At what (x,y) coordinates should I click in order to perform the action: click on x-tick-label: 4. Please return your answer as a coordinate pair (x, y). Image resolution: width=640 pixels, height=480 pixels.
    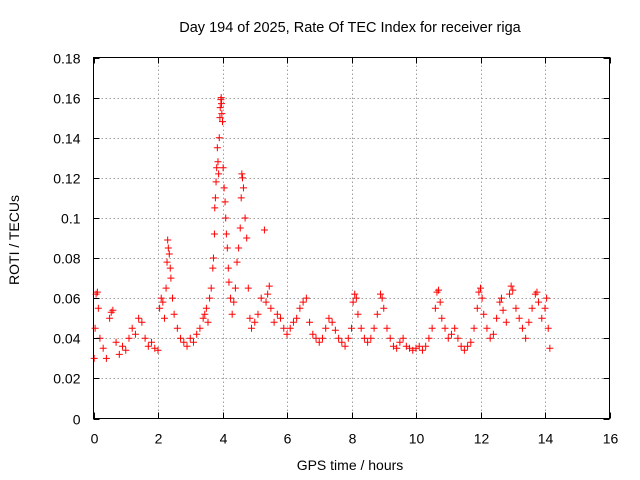
    Looking at the image, I should click on (224, 439).